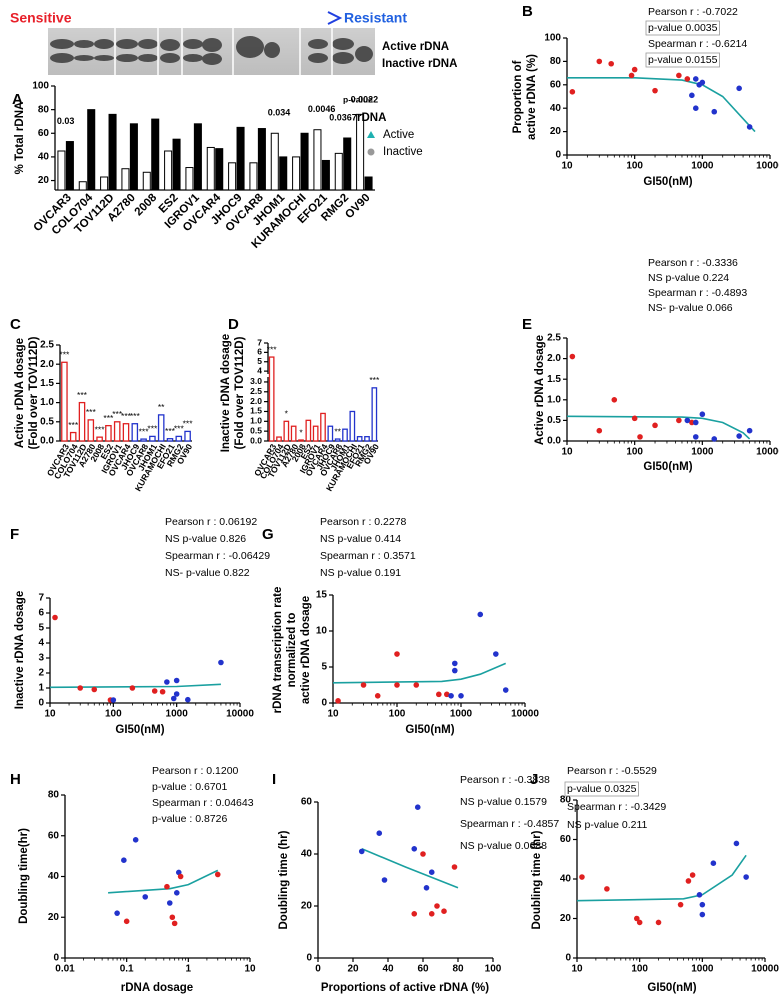 This screenshot has height=1000, width=779. What do you see at coordinates (518, 96) in the screenshot?
I see `y-axis-label: Proportion of` at bounding box center [518, 96].